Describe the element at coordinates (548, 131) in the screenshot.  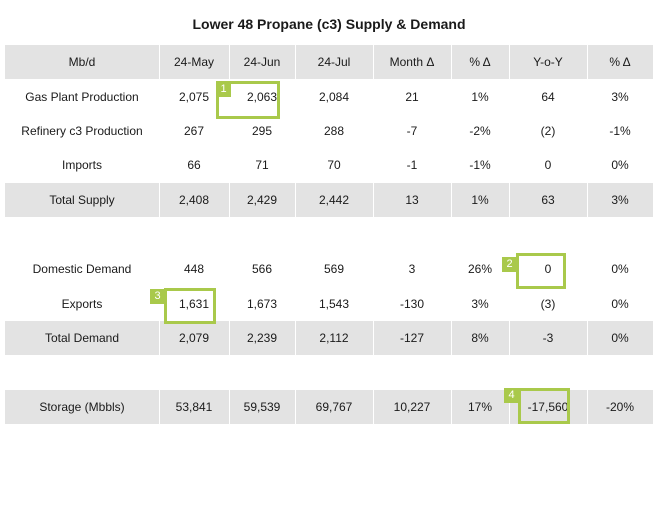
I see `table-cell: (2)` at that location.